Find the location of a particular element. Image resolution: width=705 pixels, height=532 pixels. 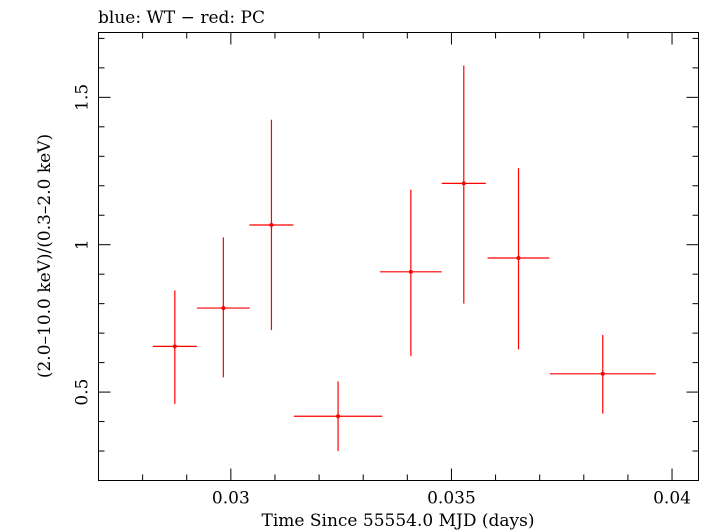

y-tick-label: 0.5 is located at coordinates (83, 392).